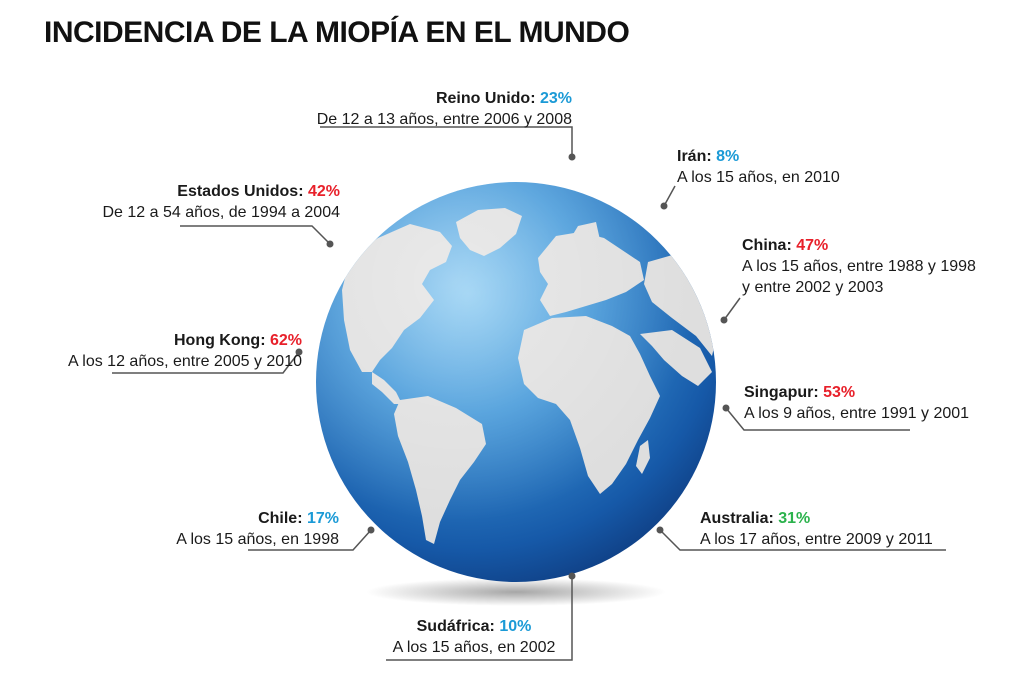 The height and width of the screenshot is (699, 1024). I want to click on estados-unidos-leader-dot, so click(330, 244).